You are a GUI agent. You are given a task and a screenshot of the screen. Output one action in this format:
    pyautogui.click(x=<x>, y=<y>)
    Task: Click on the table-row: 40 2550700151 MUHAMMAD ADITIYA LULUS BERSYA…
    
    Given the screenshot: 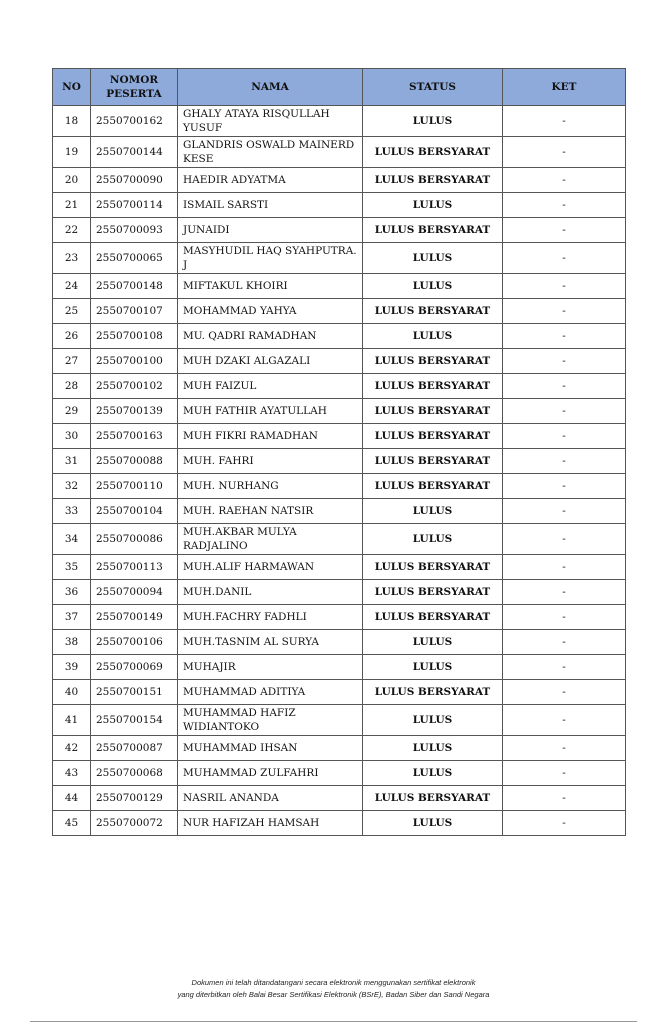 What is the action you would take?
    pyautogui.click(x=339, y=692)
    